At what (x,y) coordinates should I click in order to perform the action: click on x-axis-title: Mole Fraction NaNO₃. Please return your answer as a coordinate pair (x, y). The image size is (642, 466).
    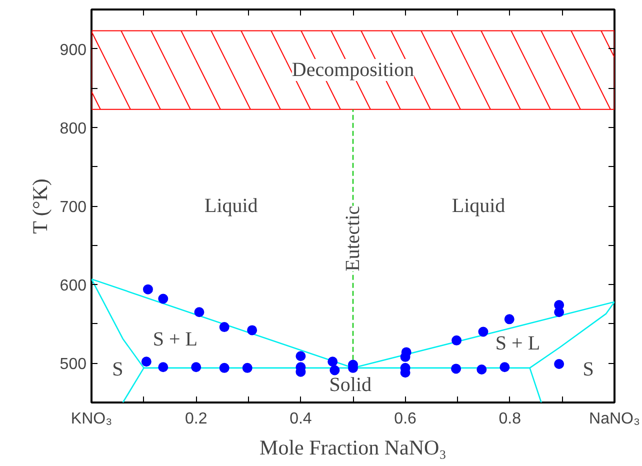
    Looking at the image, I should click on (353, 448).